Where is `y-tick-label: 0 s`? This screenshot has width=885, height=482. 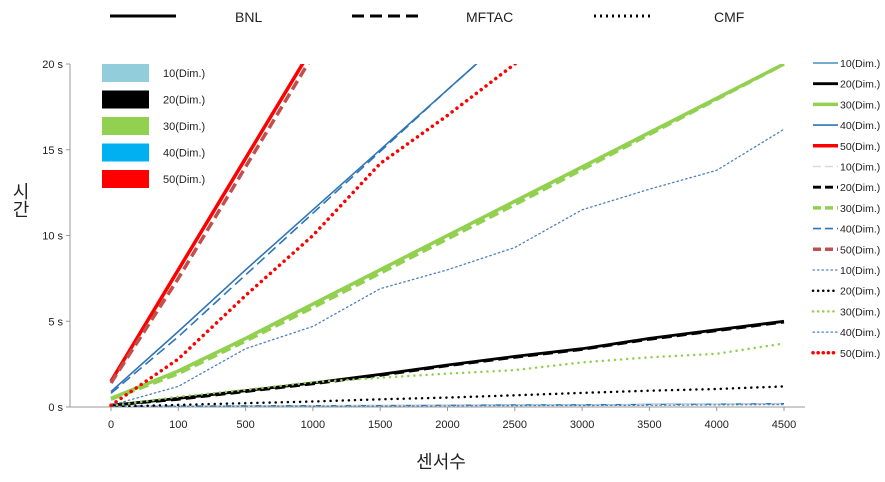 y-tick-label: 0 s is located at coordinates (55, 408).